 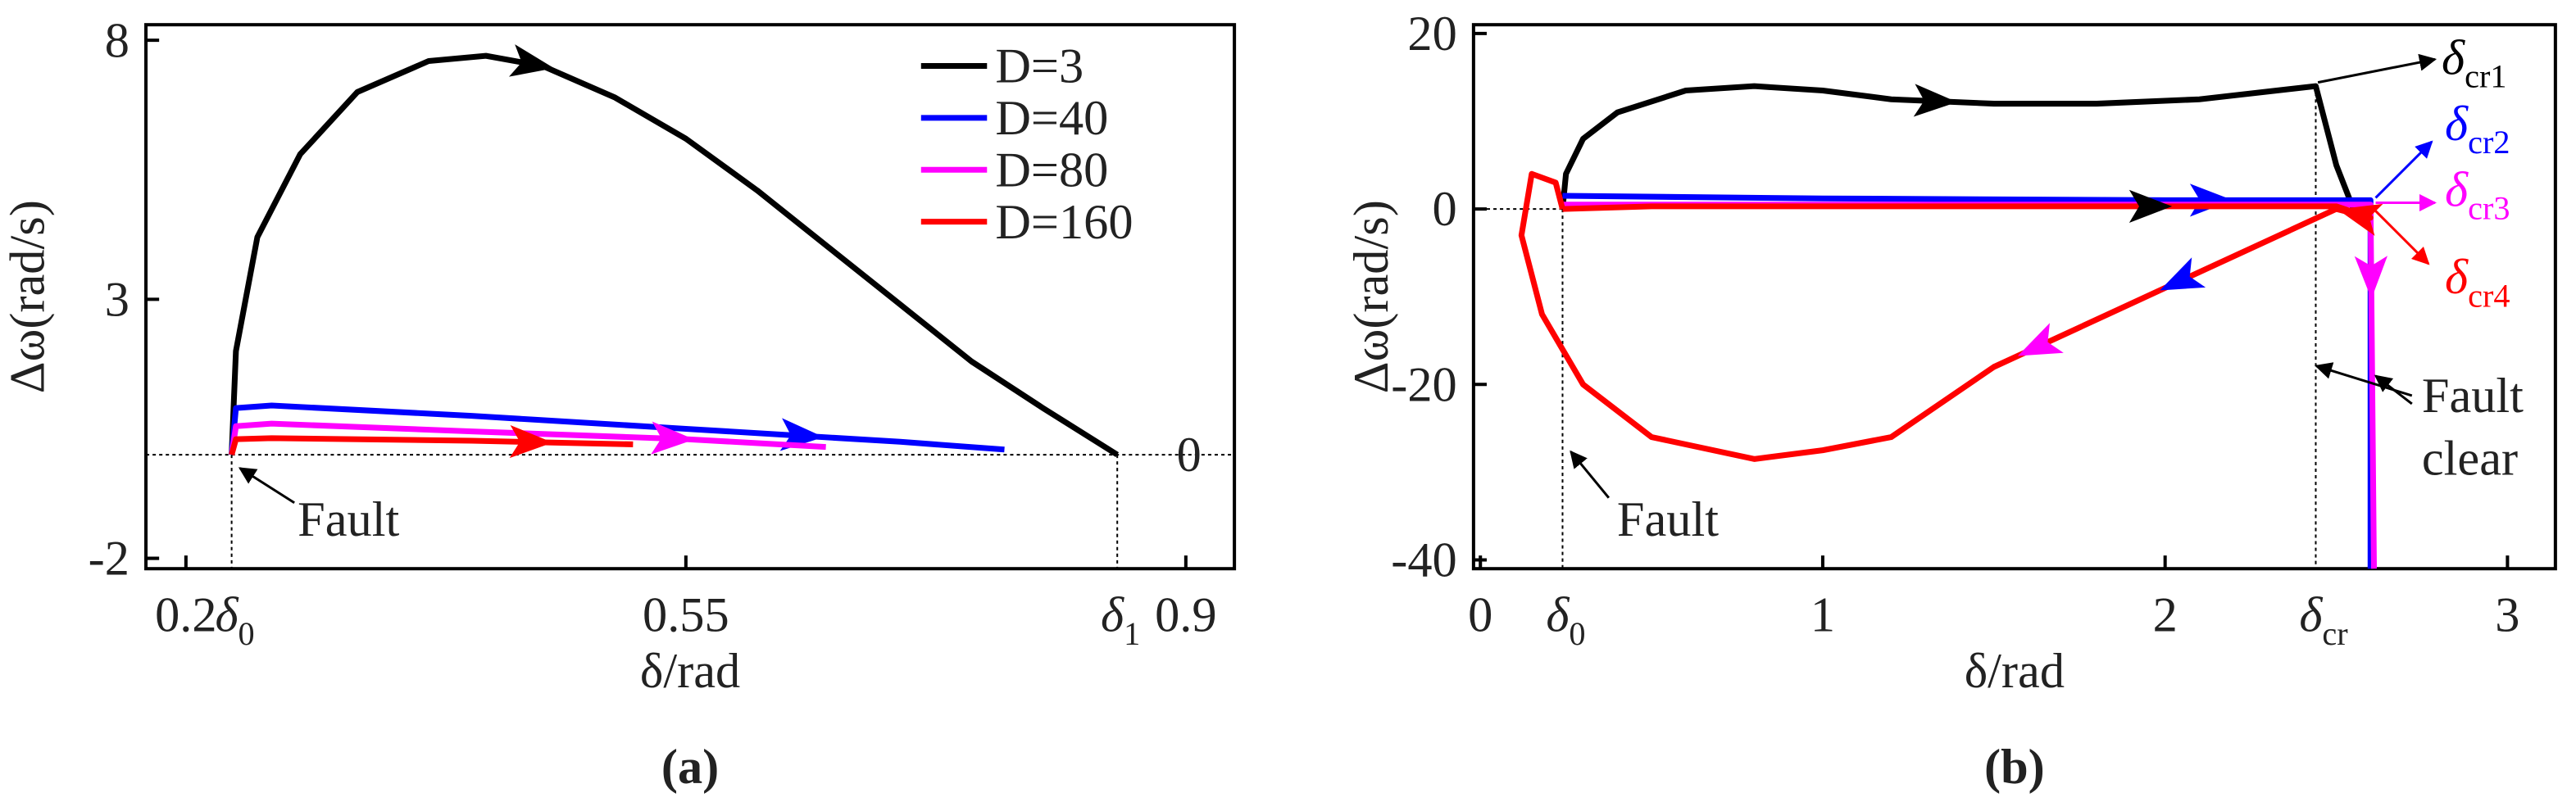 What do you see at coordinates (2507, 615) in the screenshot?
I see `x-tick-label: 3` at bounding box center [2507, 615].